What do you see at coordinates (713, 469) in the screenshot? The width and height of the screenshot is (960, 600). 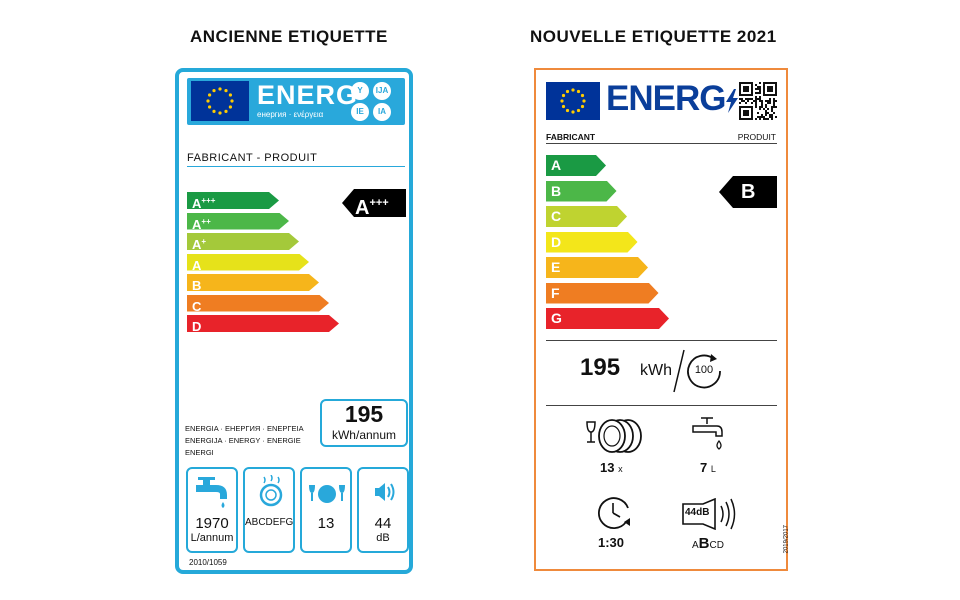 I see `water-unit: L` at bounding box center [713, 469].